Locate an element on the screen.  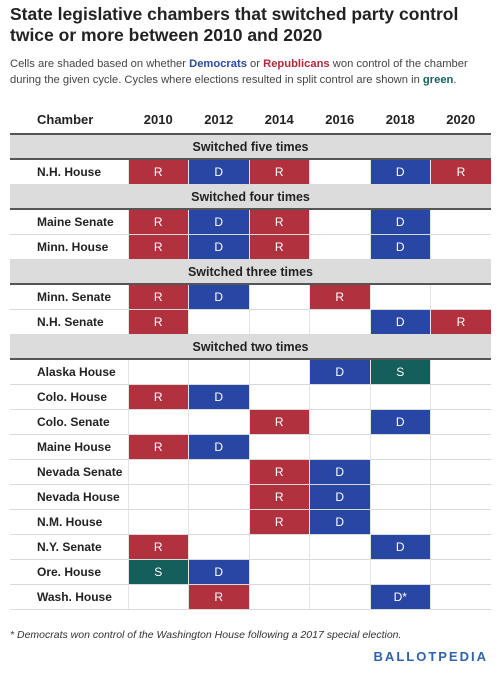
group-header-row: Switched two times is located at coordinates (250, 347).